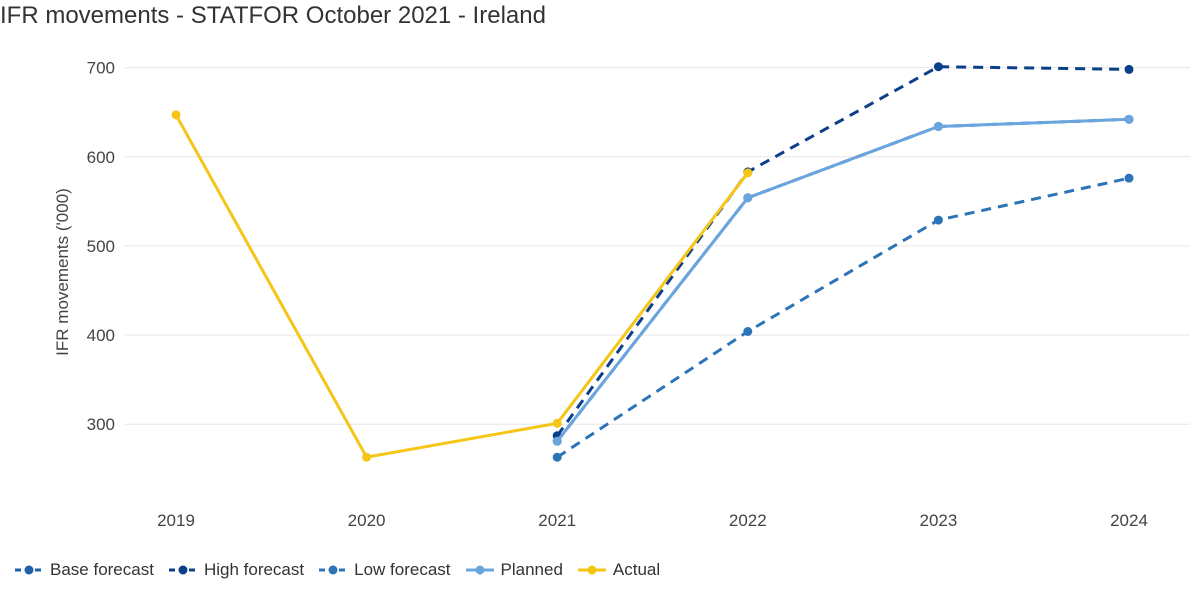  I want to click on y-tick-label: 300, so click(101, 424).